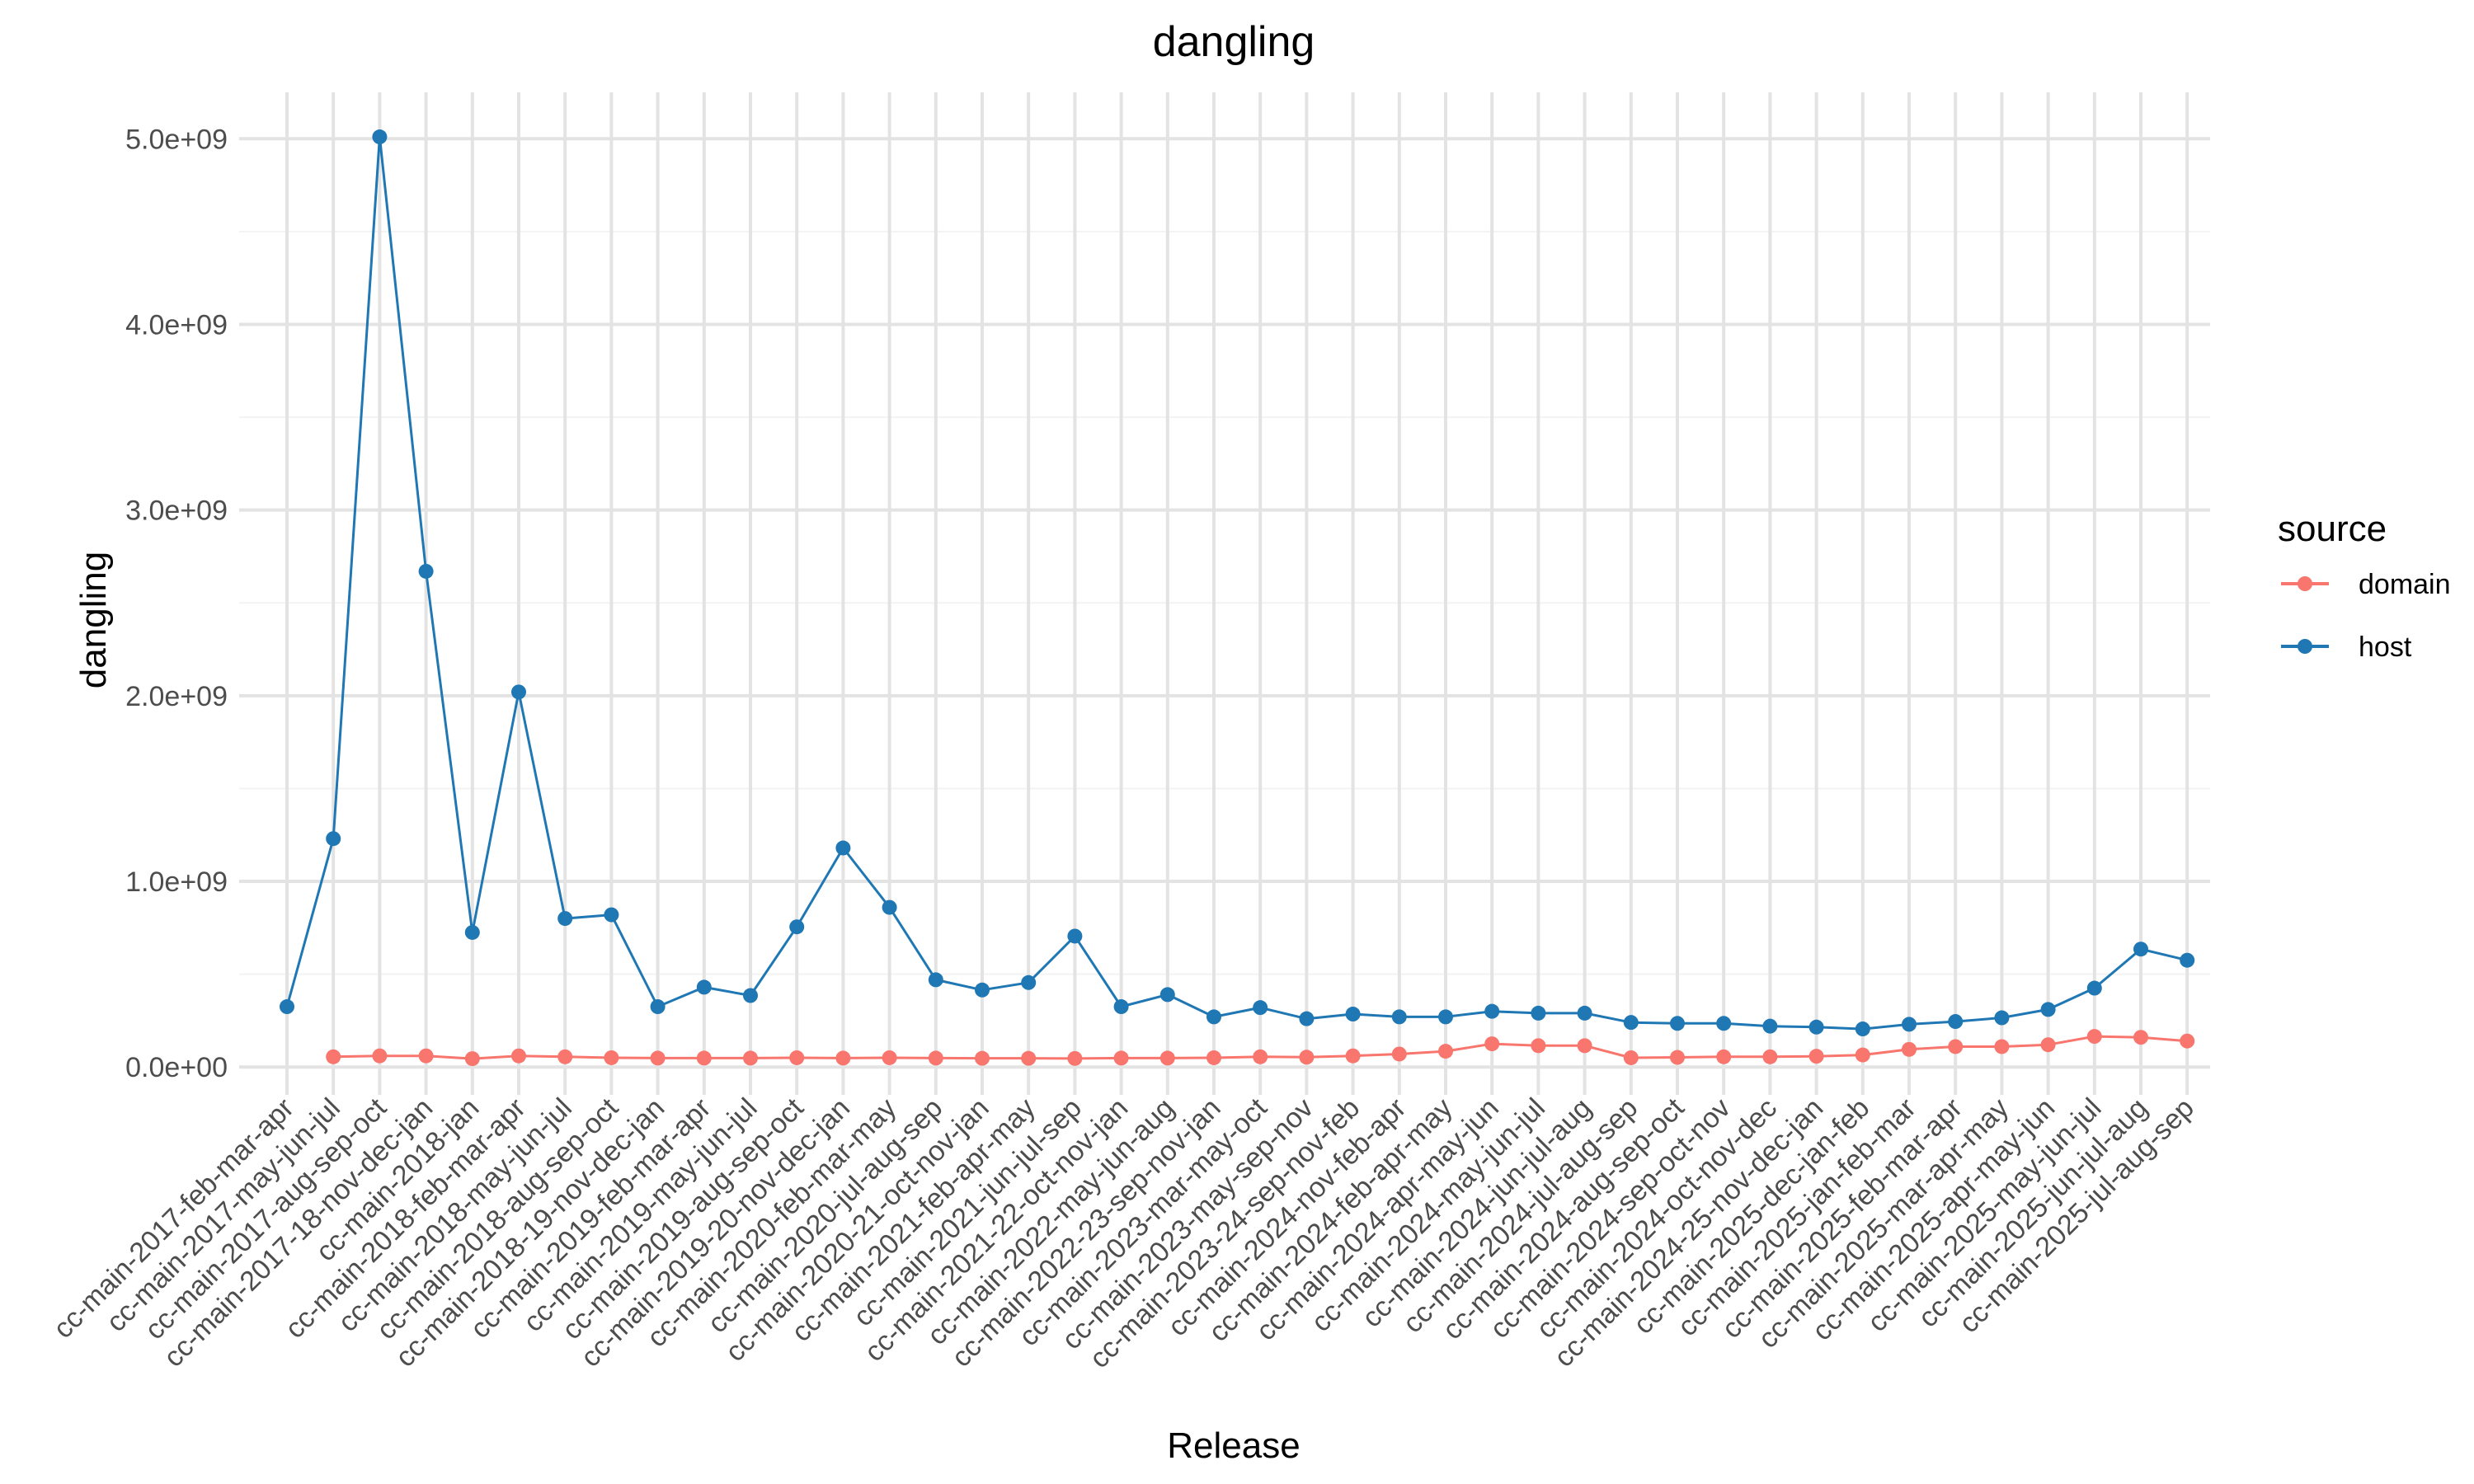 The image size is (2474, 1484). What do you see at coordinates (176, 1067) in the screenshot?
I see `y-tick-label: 0.0e+00` at bounding box center [176, 1067].